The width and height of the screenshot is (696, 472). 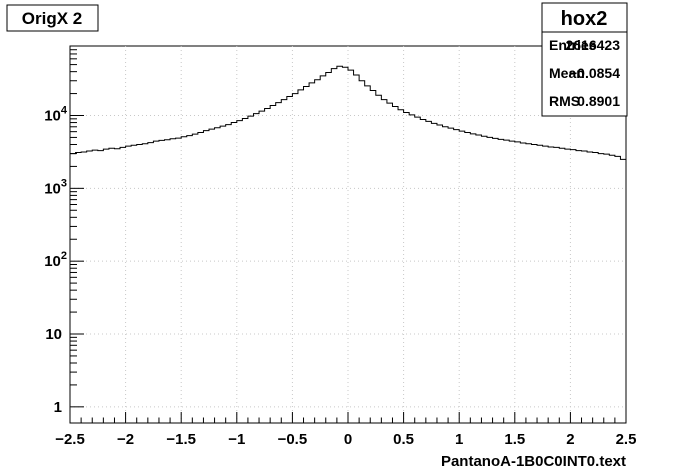 I want to click on y-tick-label: 10, so click(x=53, y=334).